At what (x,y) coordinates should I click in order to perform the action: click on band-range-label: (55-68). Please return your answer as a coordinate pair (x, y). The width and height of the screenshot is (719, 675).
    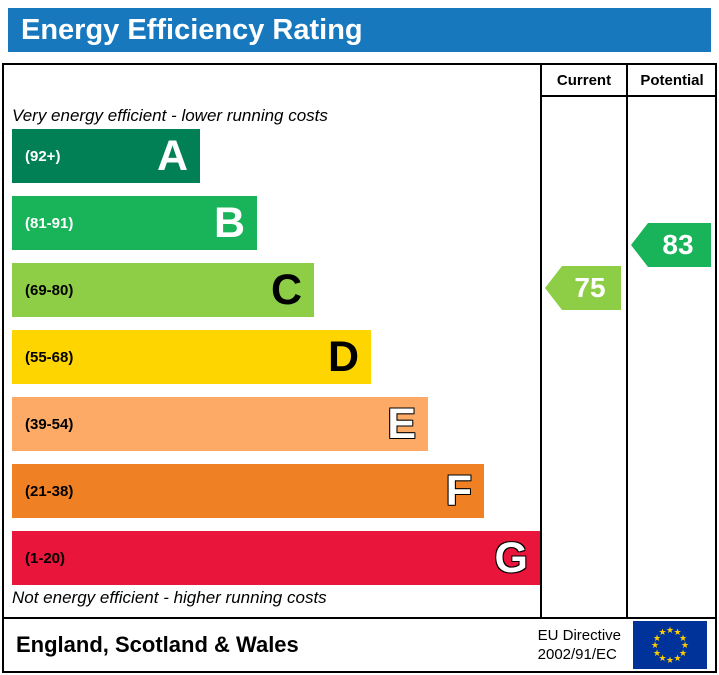
    Looking at the image, I should click on (49, 357).